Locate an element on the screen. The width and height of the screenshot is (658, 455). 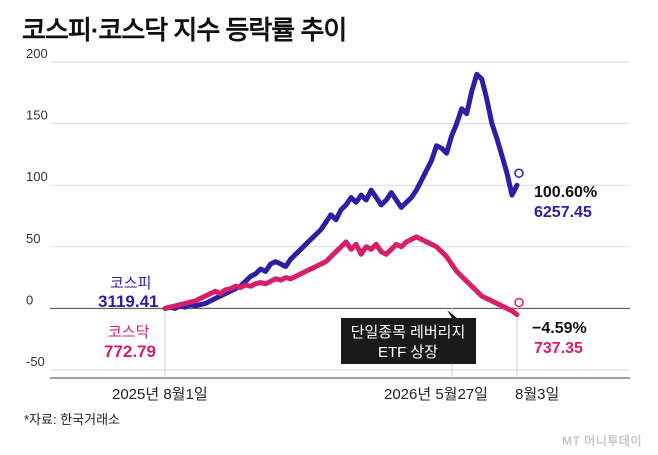
annotation-pointer is located at coordinates (452, 314).